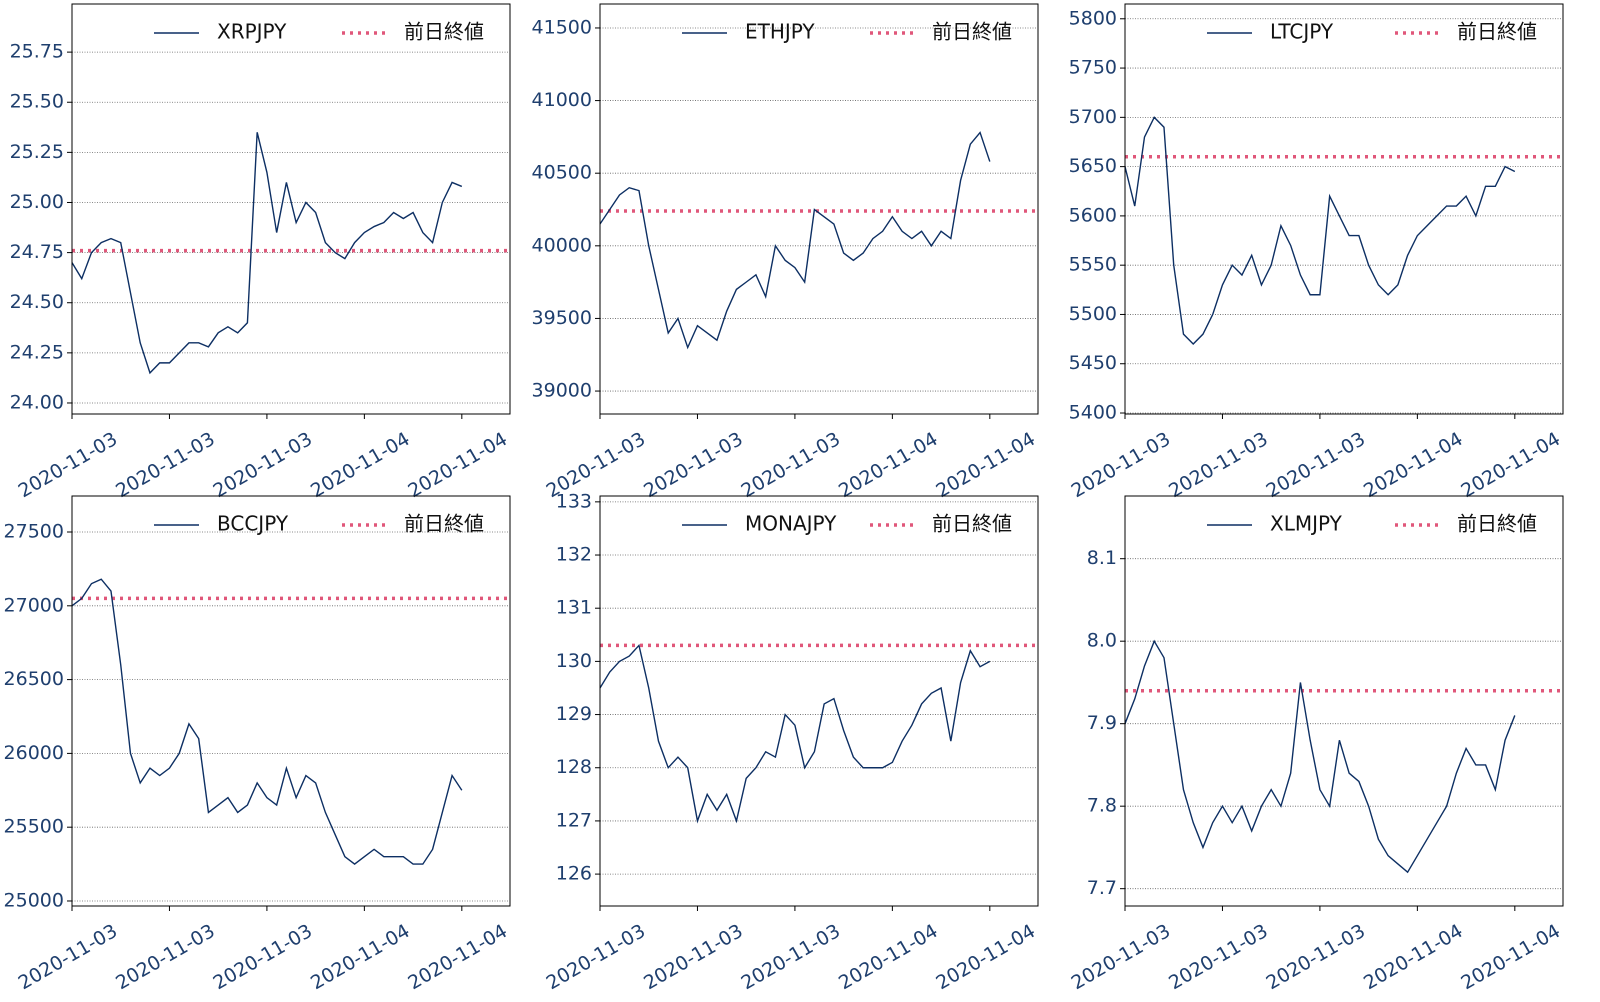 Image resolution: width=1600 pixels, height=1002 pixels. I want to click on legend-label: BCCJPY, so click(253, 524).